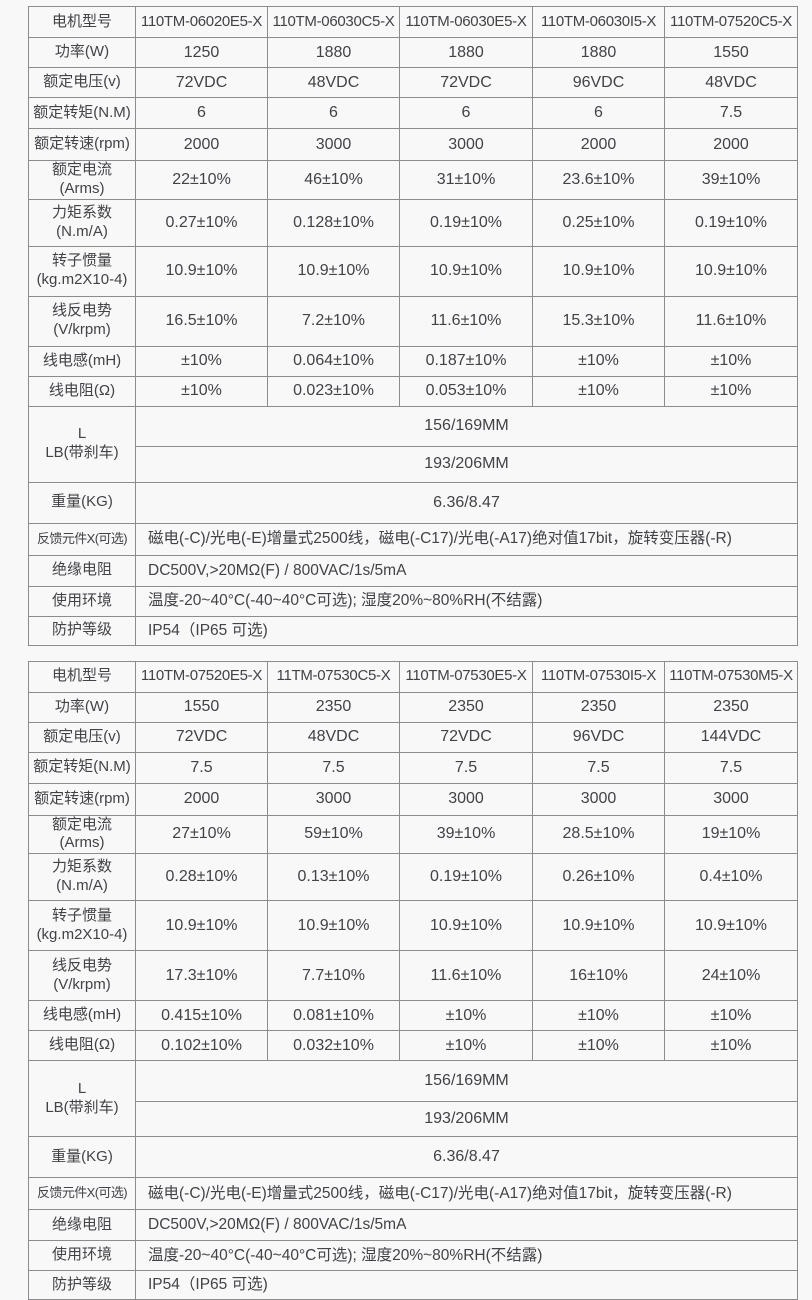  What do you see at coordinates (731, 83) in the screenshot?
I see `spec-value-cell: 48VDC` at bounding box center [731, 83].